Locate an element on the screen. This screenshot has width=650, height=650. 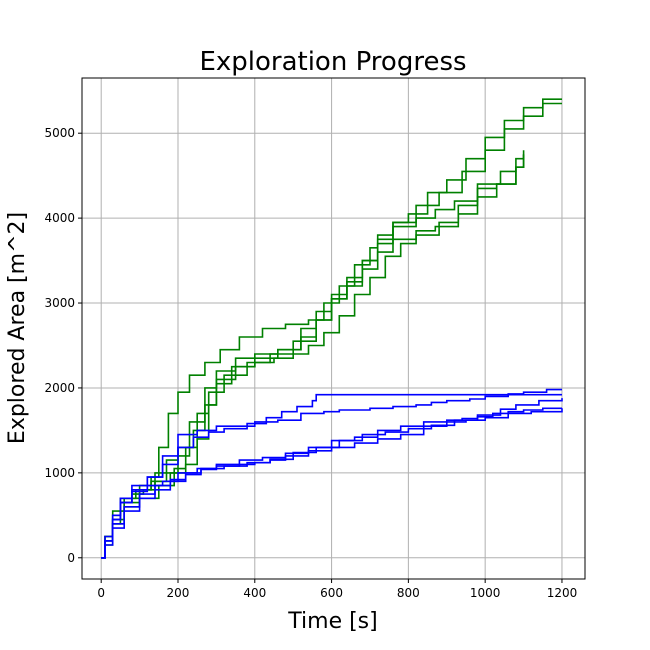
x-axis-title: Time [s] is located at coordinates (332, 621).